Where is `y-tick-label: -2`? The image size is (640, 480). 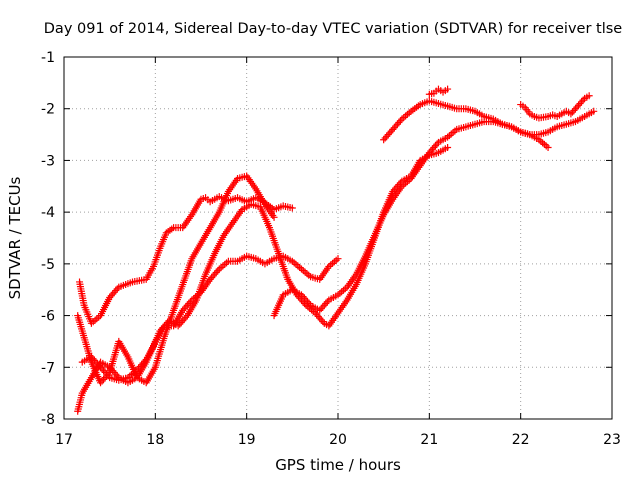 y-tick-label: -2 is located at coordinates (48, 110).